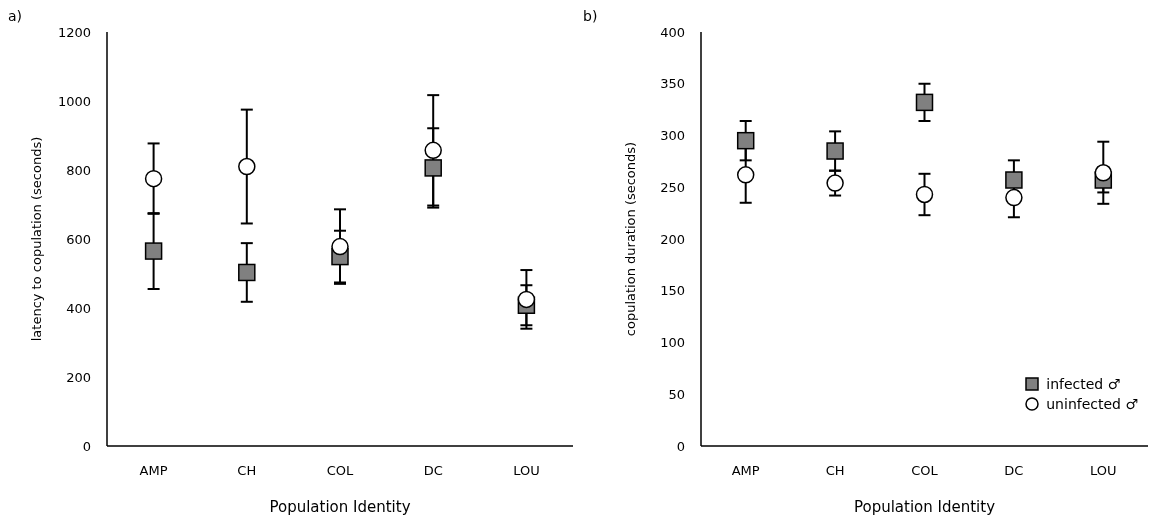 The image size is (1158, 532). What do you see at coordinates (78, 239) in the screenshot?
I see `y-tick-label: 600` at bounding box center [78, 239].